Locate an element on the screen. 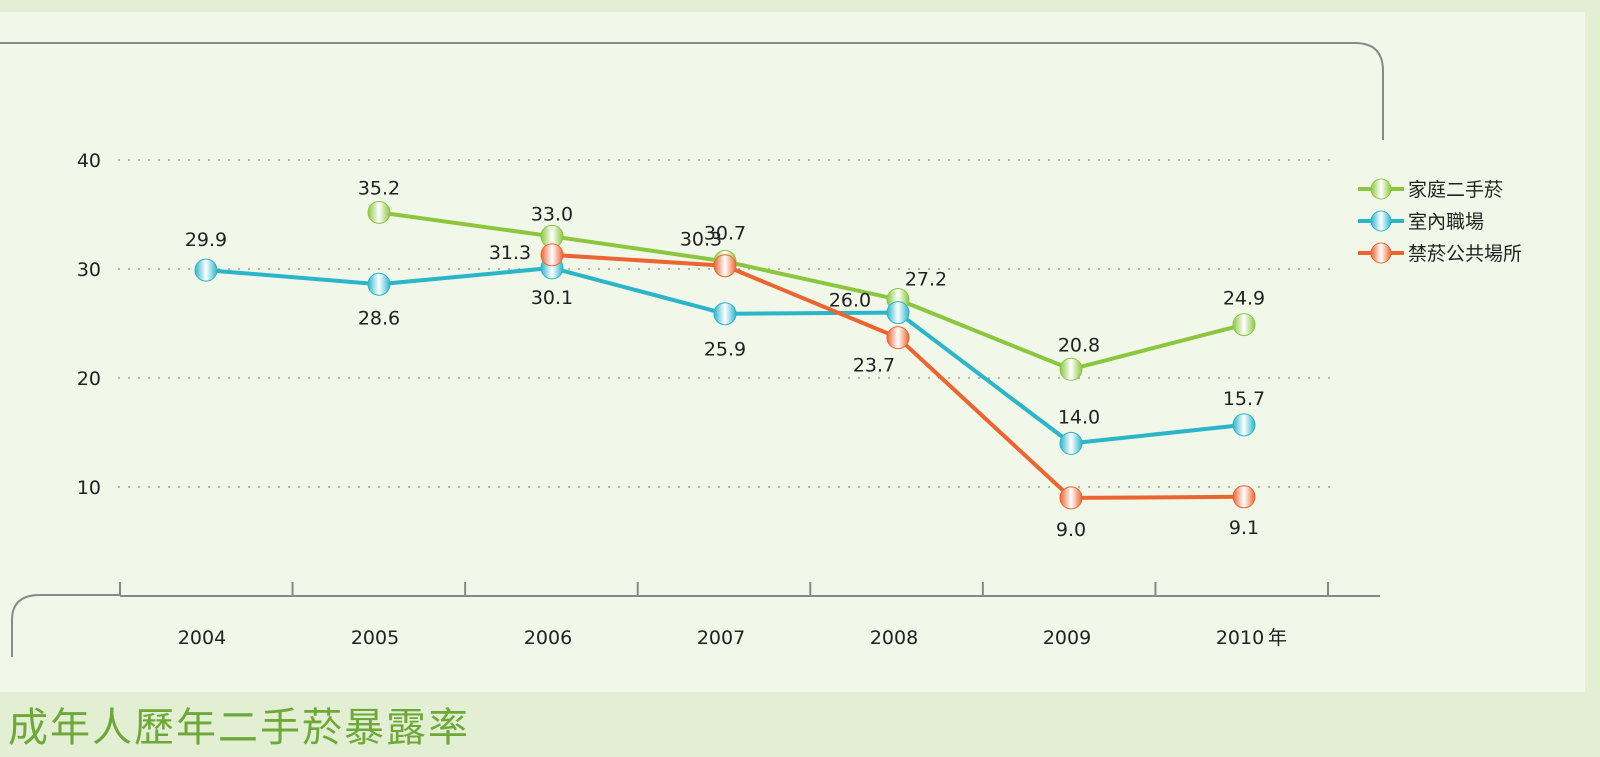 This screenshot has width=1600, height=757. data-label: 31.3 is located at coordinates (510, 253).